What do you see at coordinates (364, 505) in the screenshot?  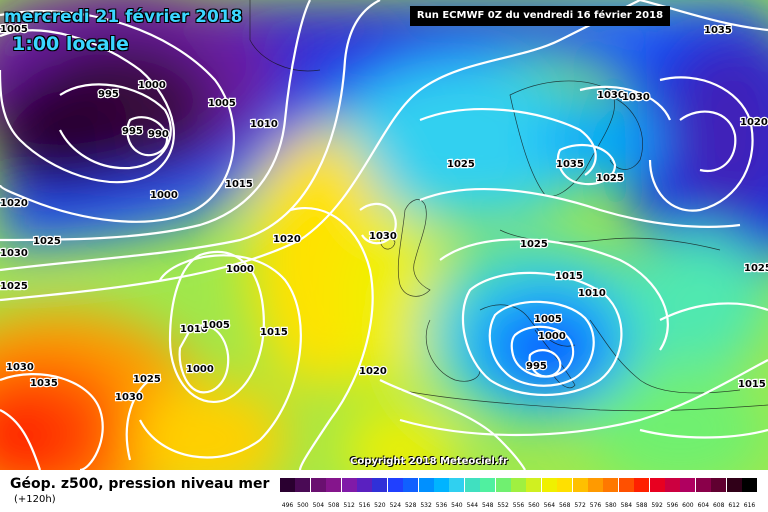 I see `scale-label: 516` at bounding box center [364, 505].